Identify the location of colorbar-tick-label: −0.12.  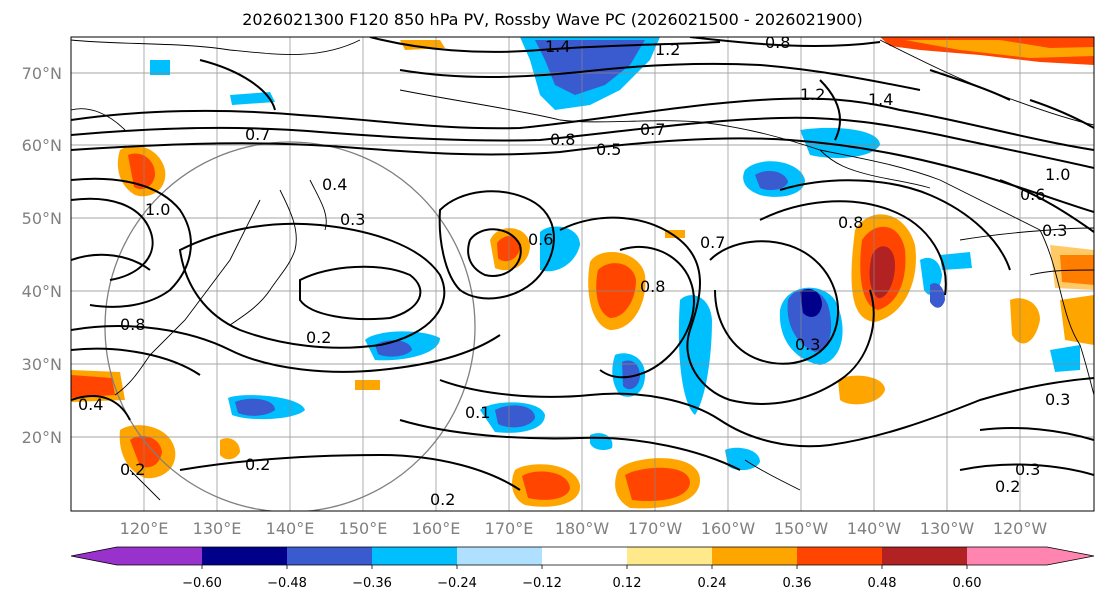
(542, 583).